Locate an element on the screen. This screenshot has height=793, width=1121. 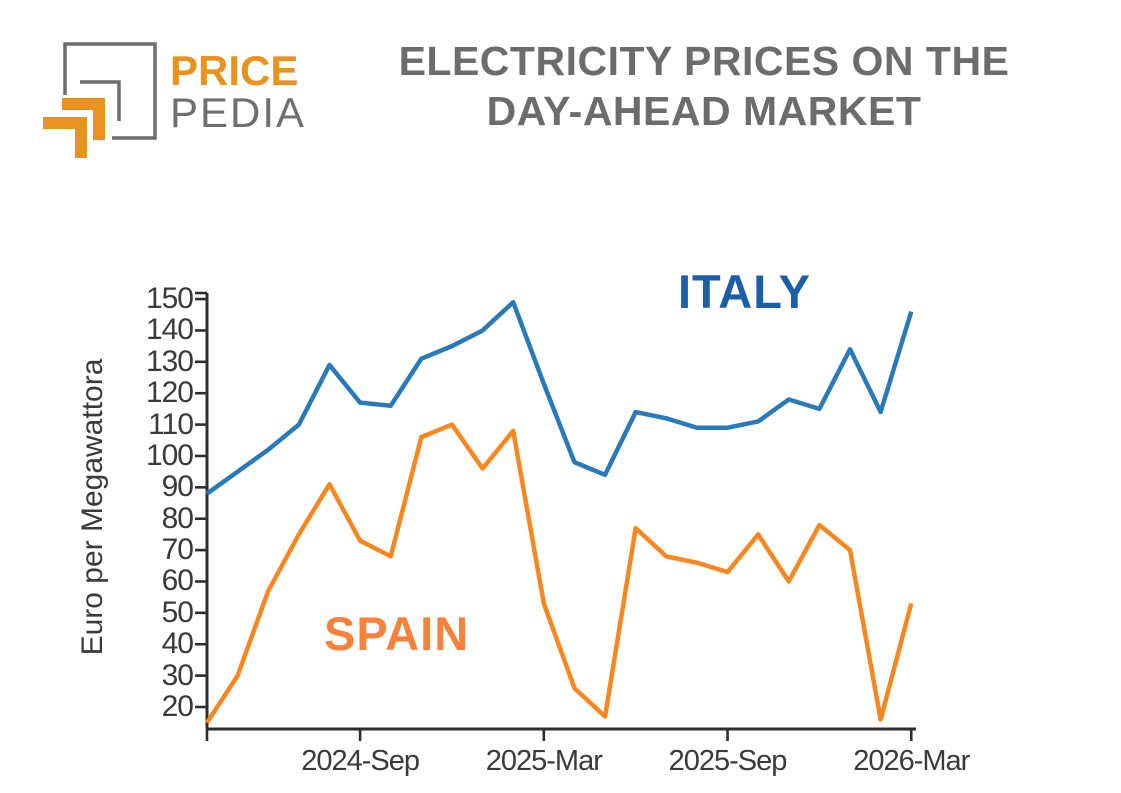
pricepedia-logo-icon is located at coordinates (100, 100).